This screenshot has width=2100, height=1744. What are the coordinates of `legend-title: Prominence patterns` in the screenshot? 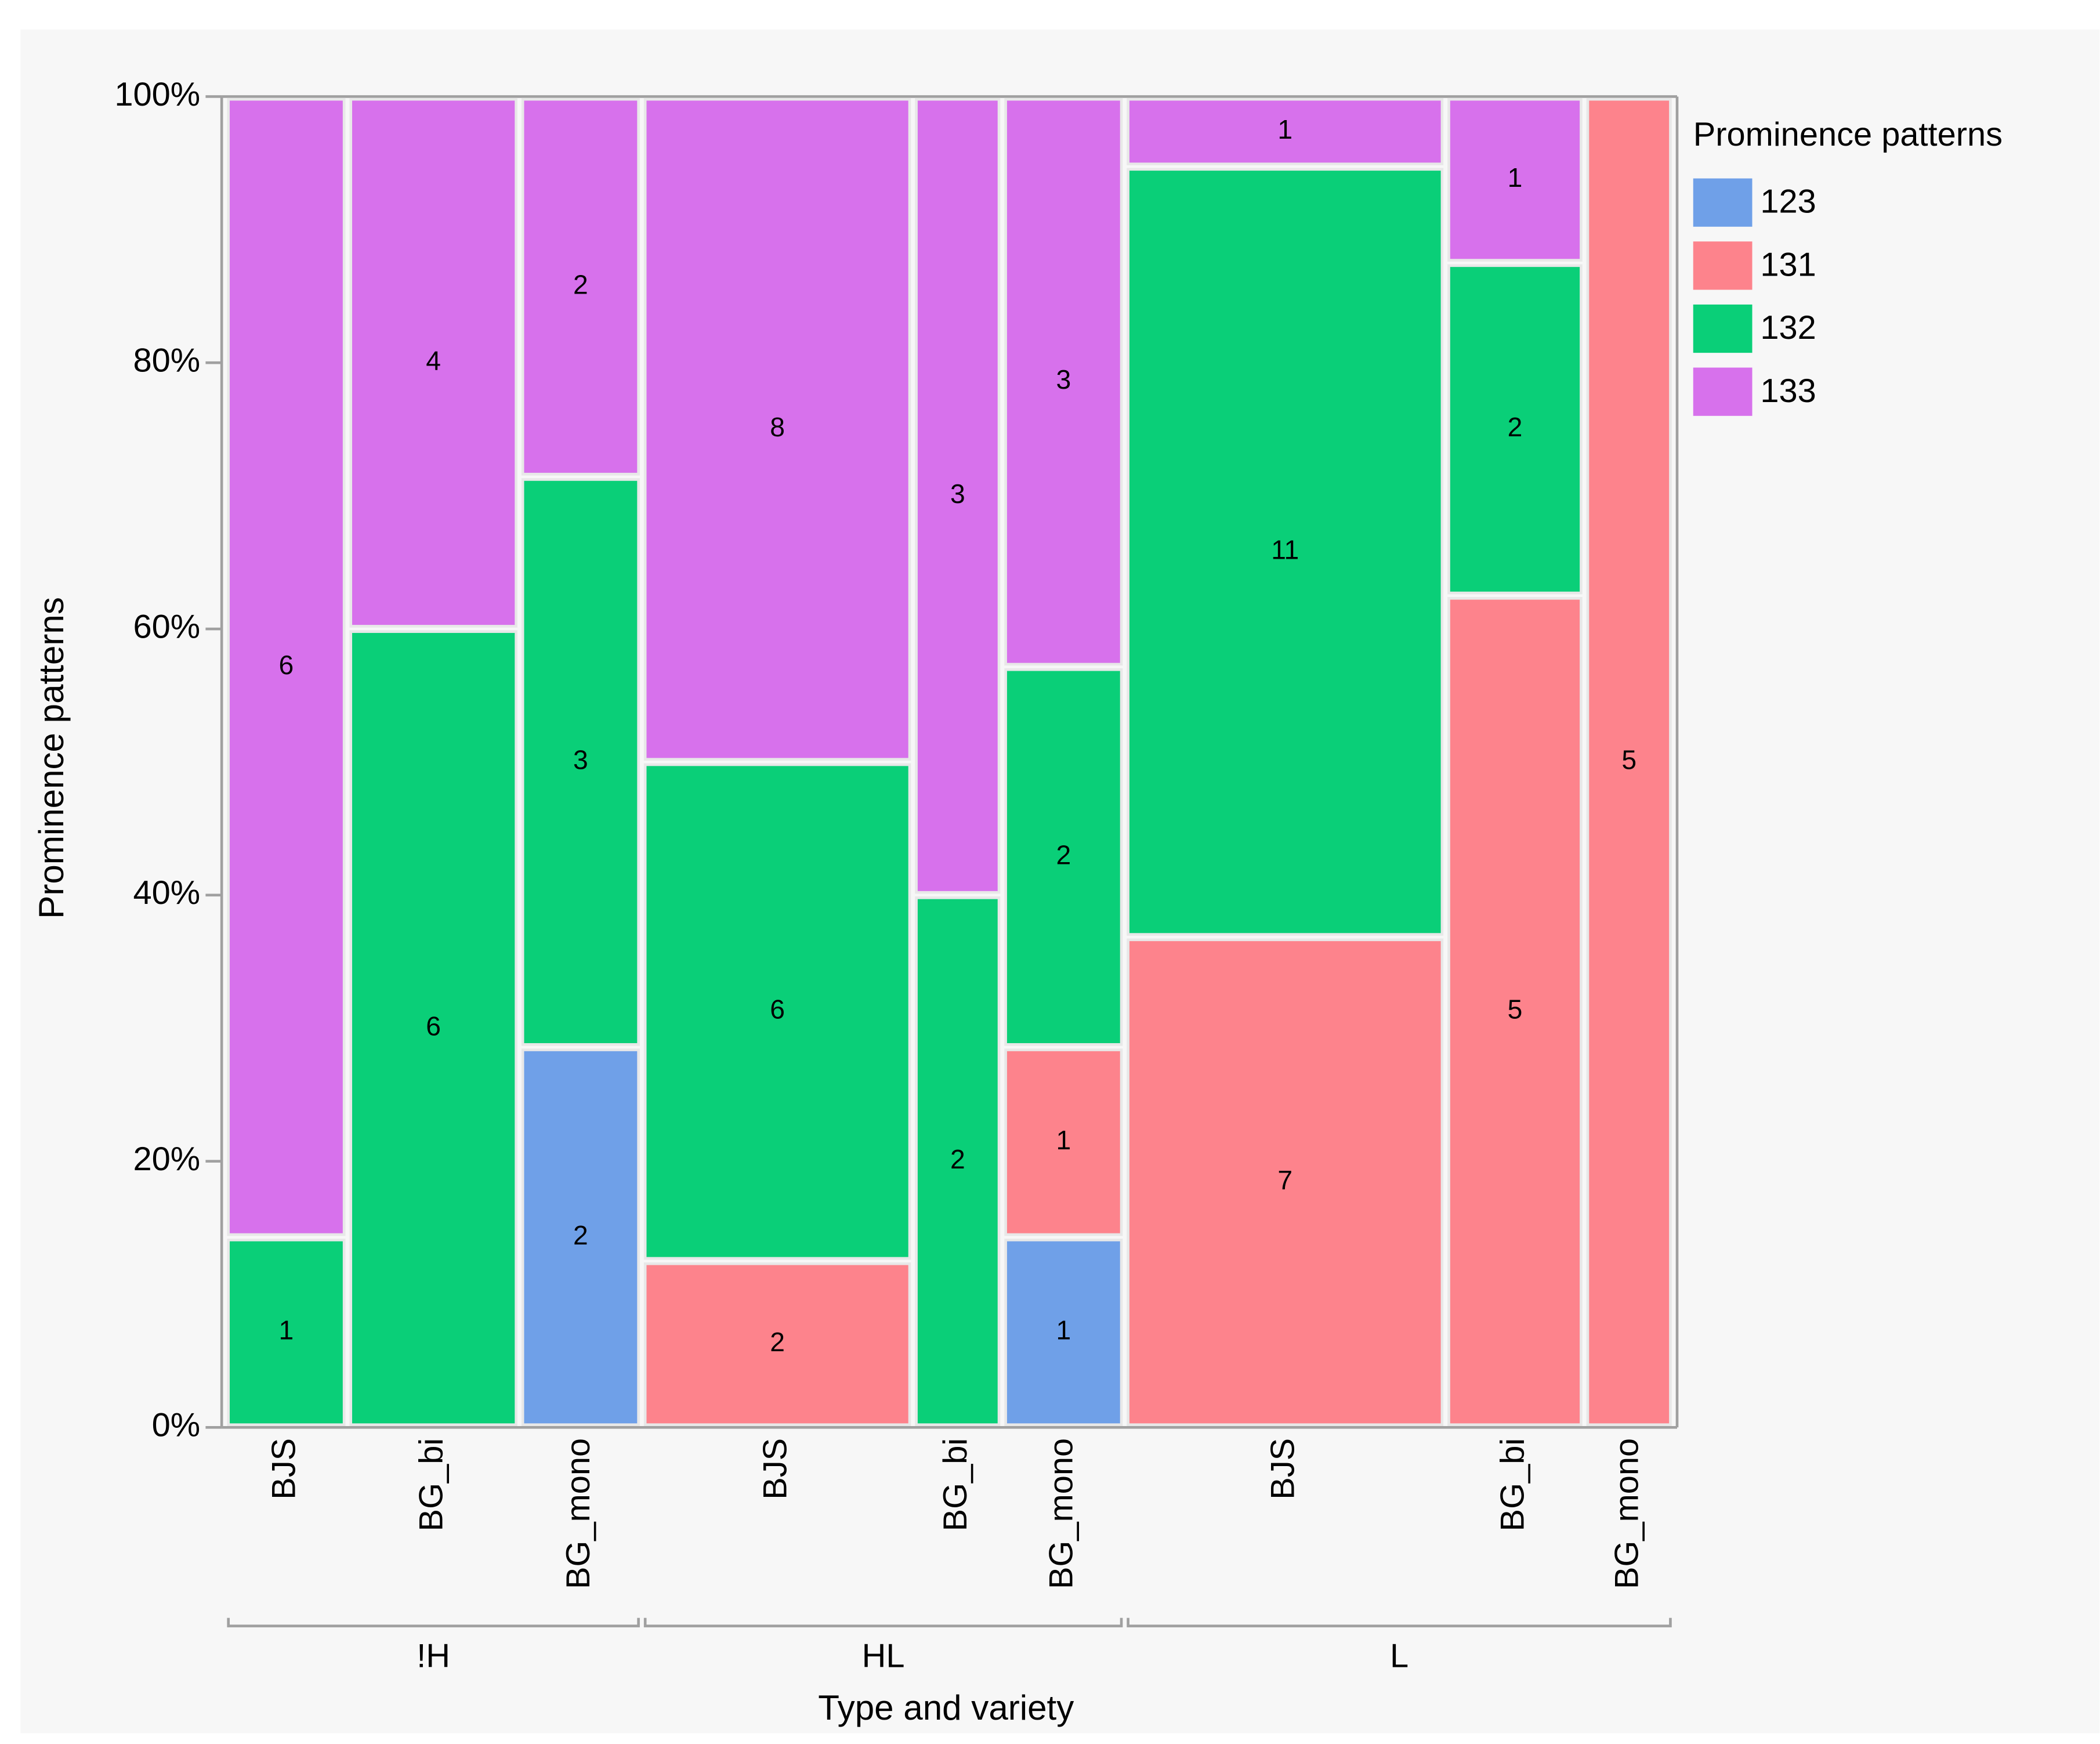 It's located at (1848, 134).